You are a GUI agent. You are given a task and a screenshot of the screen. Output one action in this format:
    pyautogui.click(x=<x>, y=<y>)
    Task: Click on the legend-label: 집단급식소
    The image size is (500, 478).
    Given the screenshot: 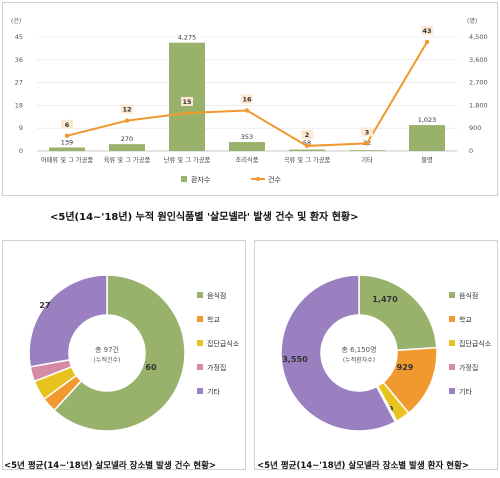 What is the action you would take?
    pyautogui.click(x=223, y=343)
    